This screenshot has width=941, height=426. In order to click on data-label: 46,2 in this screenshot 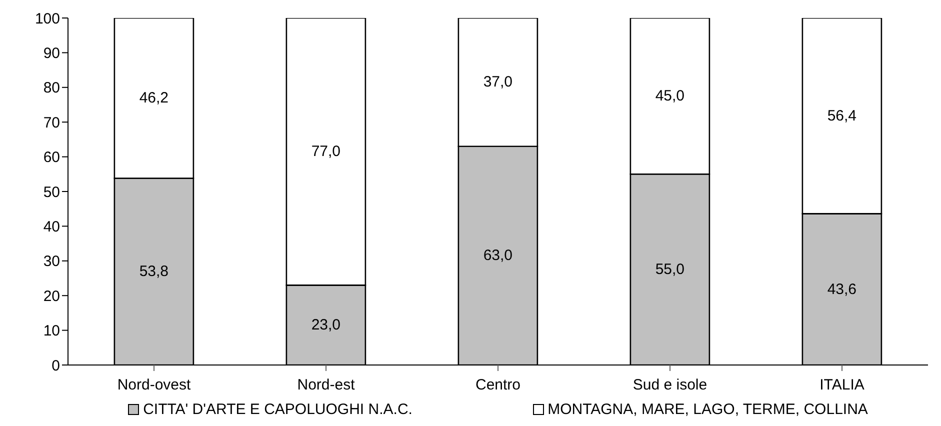, I will do `click(154, 98)`.